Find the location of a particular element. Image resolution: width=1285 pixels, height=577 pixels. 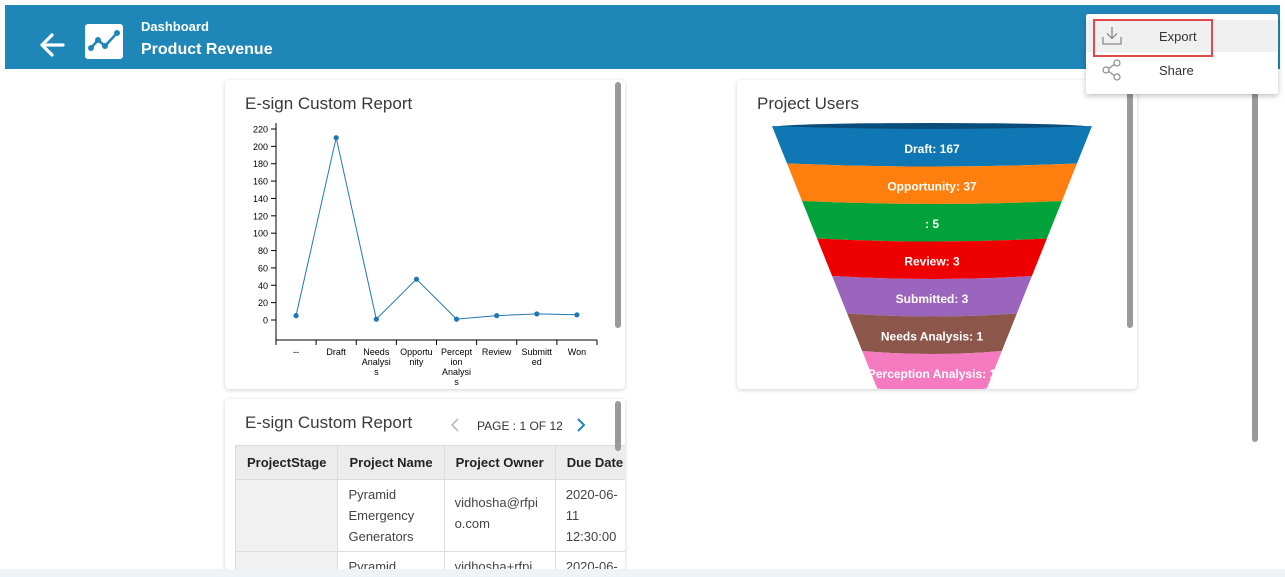

breadcrumb: Dashboard is located at coordinates (175, 26).